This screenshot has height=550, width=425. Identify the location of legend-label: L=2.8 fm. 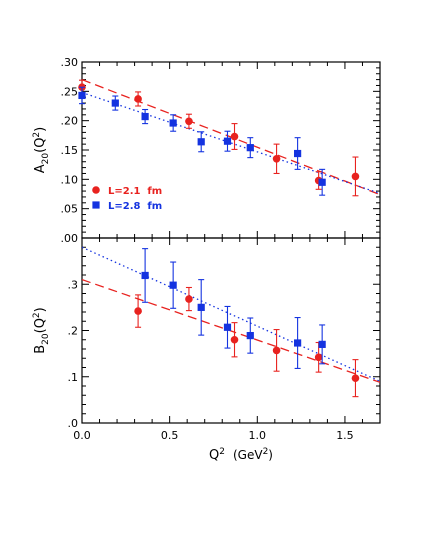
(135, 206).